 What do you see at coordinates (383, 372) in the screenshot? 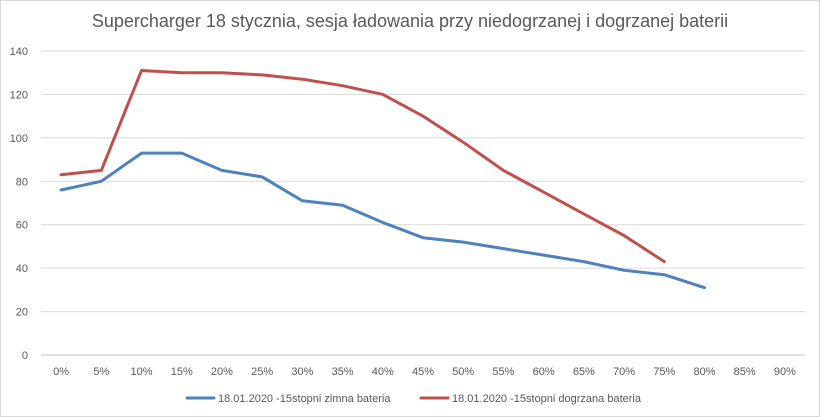
I see `x-tick-label: 40%` at bounding box center [383, 372].